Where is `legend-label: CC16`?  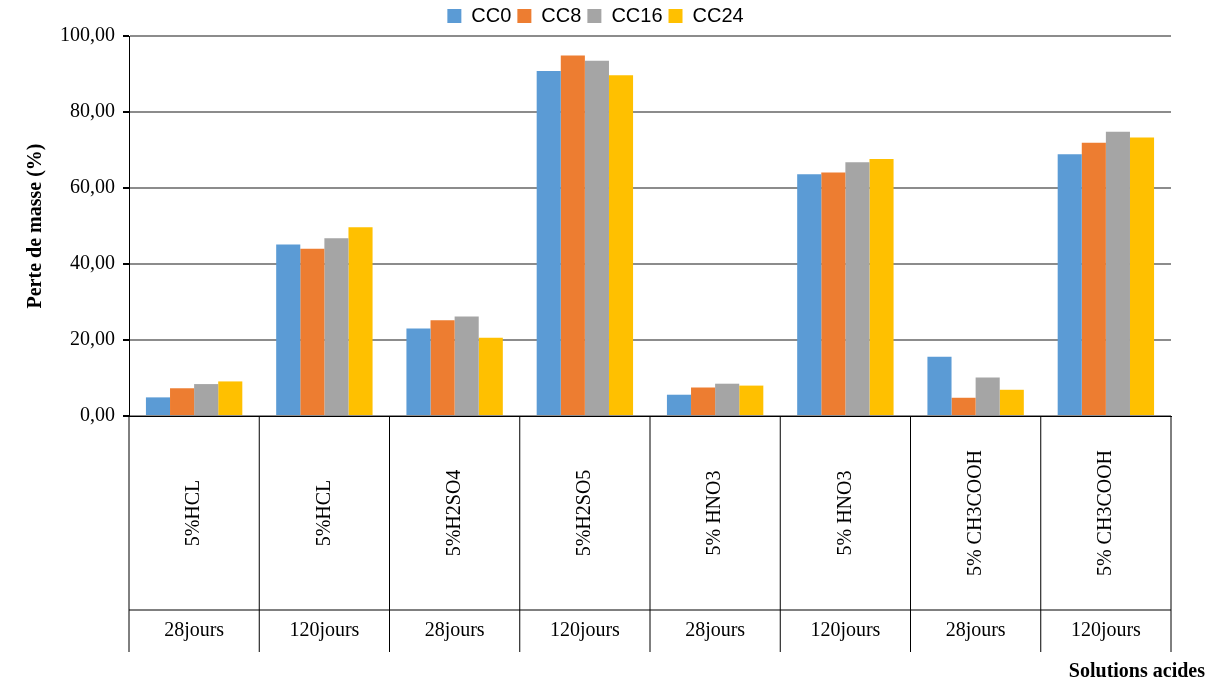 legend-label: CC16 is located at coordinates (637, 14).